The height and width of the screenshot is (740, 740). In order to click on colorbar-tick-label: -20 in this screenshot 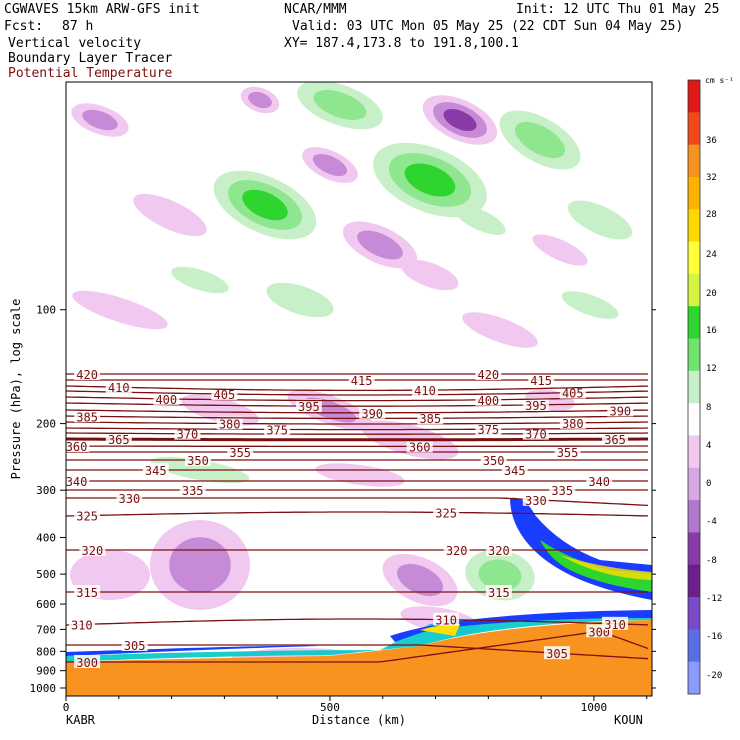, I will do `click(714, 676)`.